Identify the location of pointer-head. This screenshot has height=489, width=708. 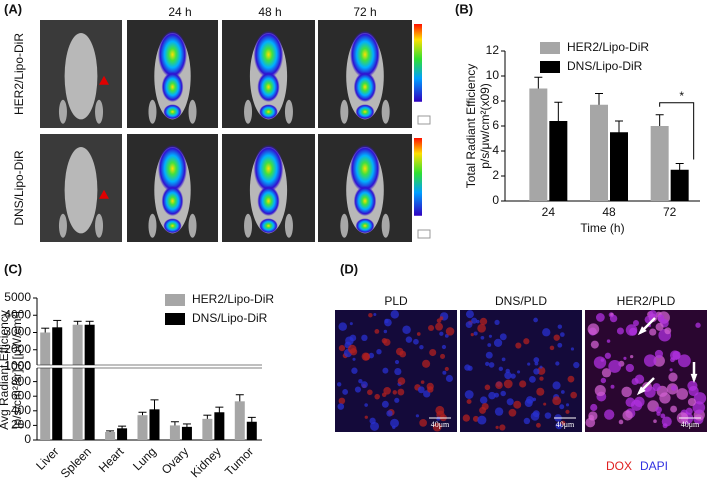
(694, 378).